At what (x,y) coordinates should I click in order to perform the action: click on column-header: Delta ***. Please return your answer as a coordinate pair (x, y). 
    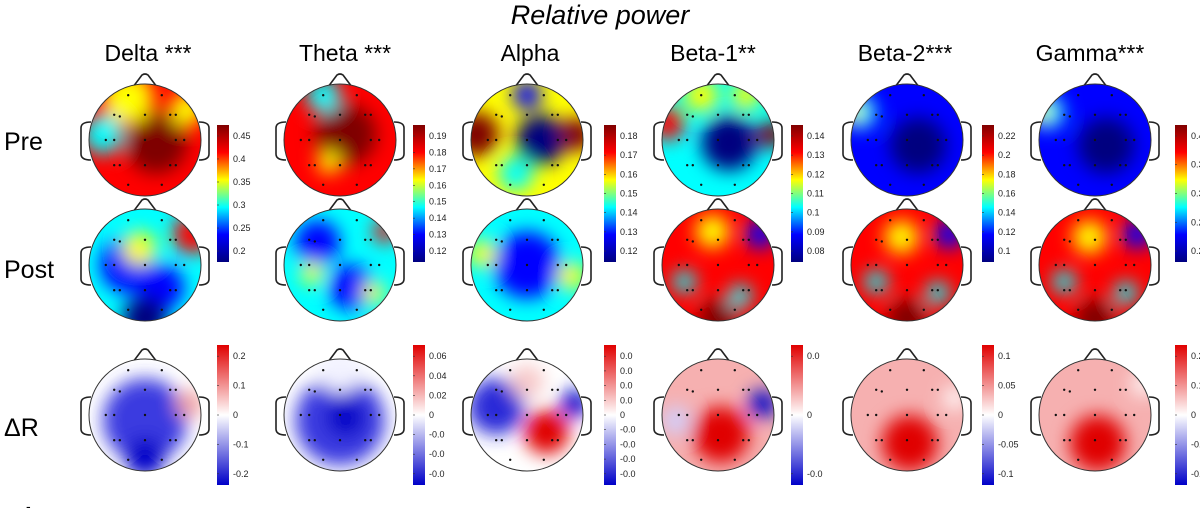
    Looking at the image, I should click on (148, 53).